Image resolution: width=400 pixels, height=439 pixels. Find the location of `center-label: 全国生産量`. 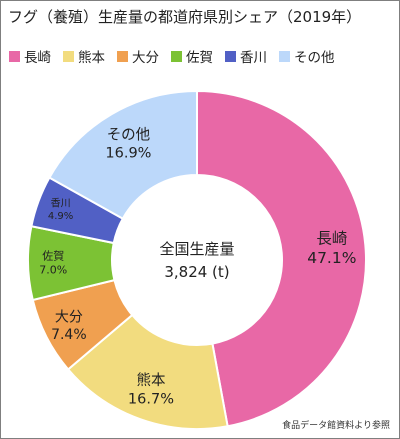

center-label: 全国生産量 is located at coordinates (196, 249).